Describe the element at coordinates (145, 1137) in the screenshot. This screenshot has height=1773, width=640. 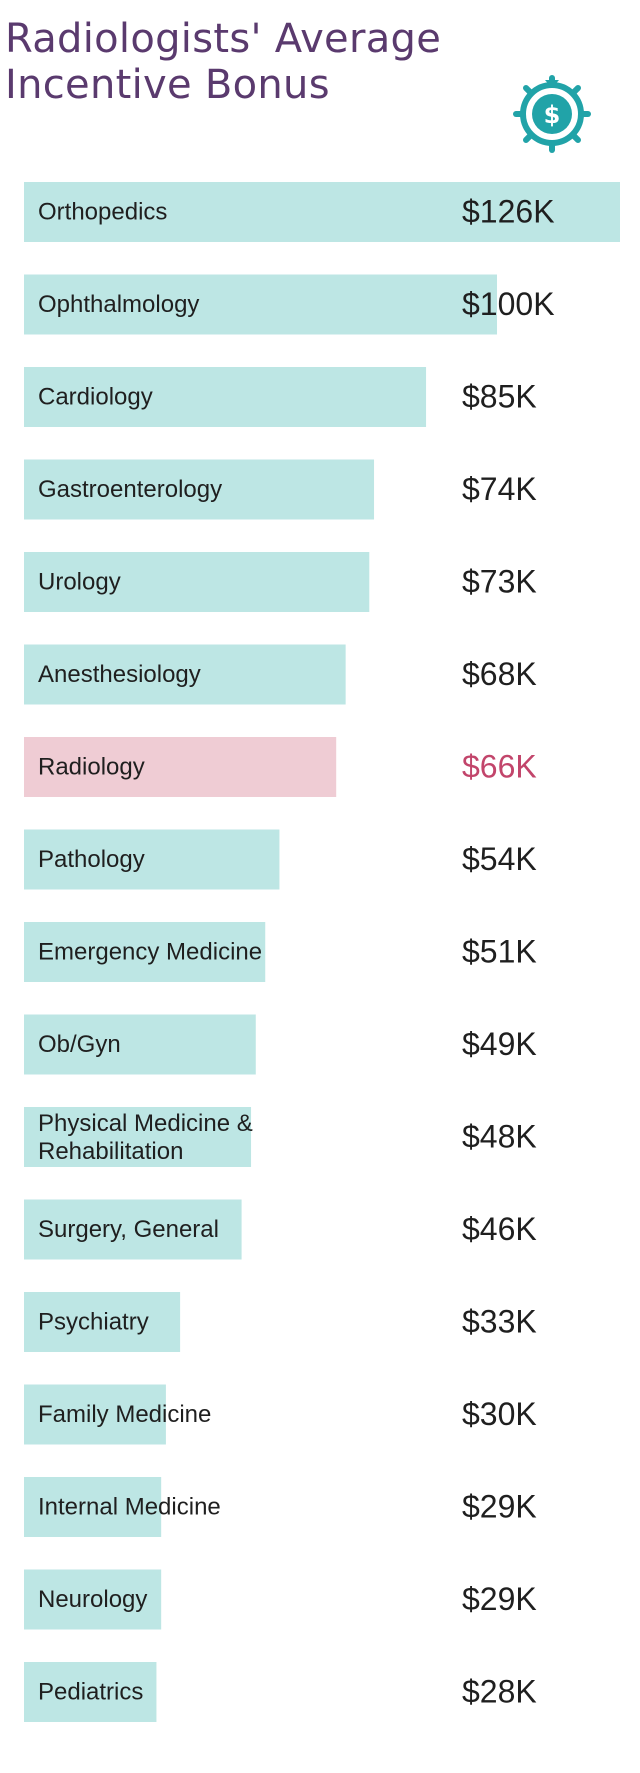
I see `category-label-10: Physical Medicine & Rehabilitation` at that location.